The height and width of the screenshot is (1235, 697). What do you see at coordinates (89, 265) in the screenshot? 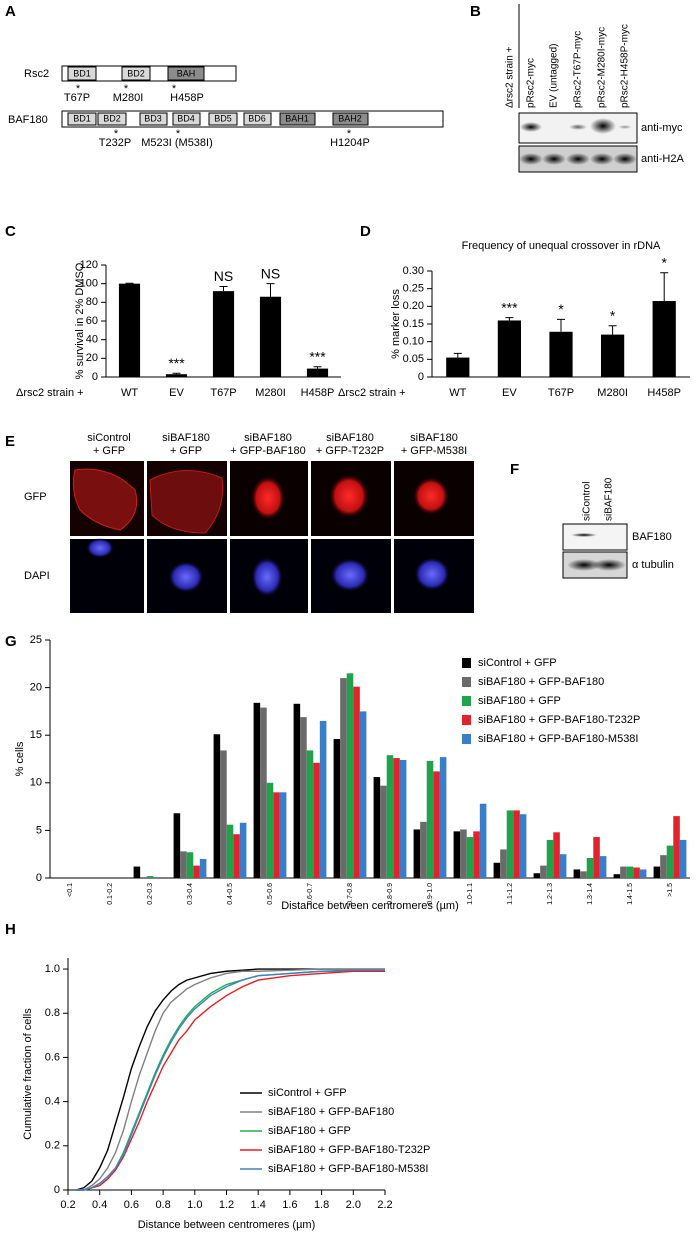
I see `y-tick-label: 120` at bounding box center [89, 265].